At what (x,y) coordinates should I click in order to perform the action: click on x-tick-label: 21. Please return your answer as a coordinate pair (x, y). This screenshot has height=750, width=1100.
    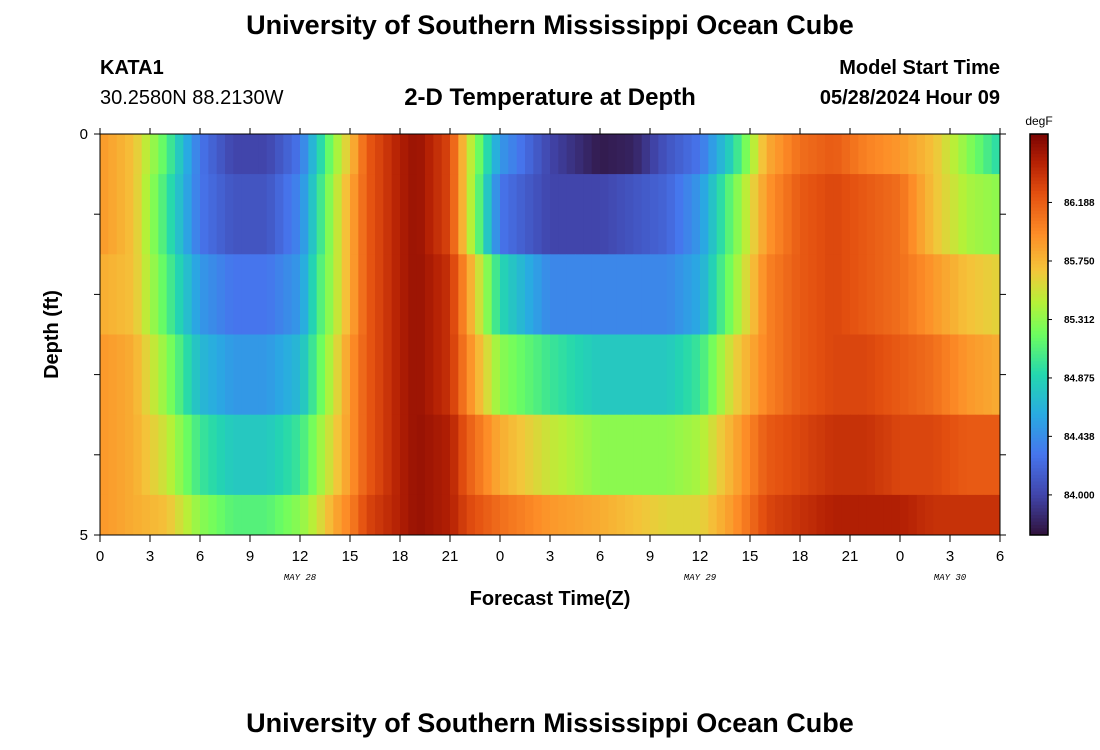
    Looking at the image, I should click on (850, 556).